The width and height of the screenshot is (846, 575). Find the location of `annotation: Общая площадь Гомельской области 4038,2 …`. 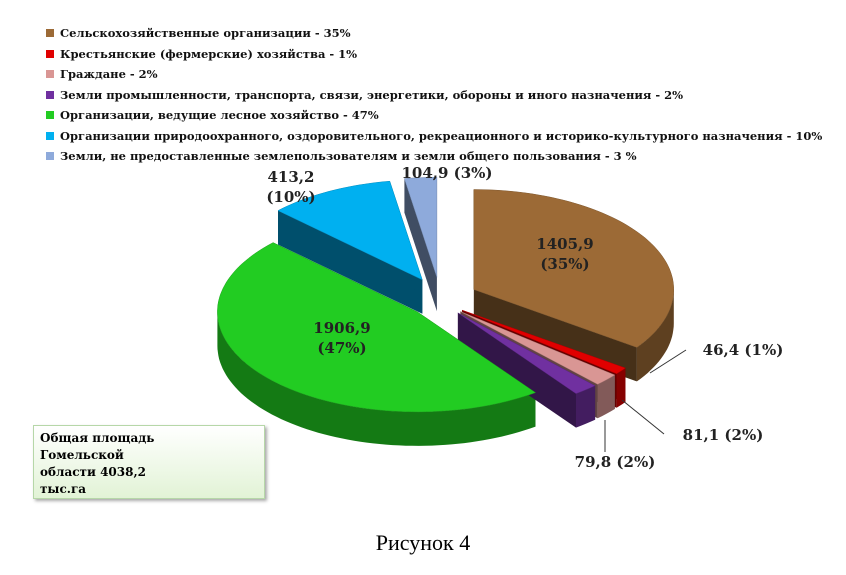

annotation: Общая площадь Гомельской области 4038,2 … is located at coordinates (97, 463).